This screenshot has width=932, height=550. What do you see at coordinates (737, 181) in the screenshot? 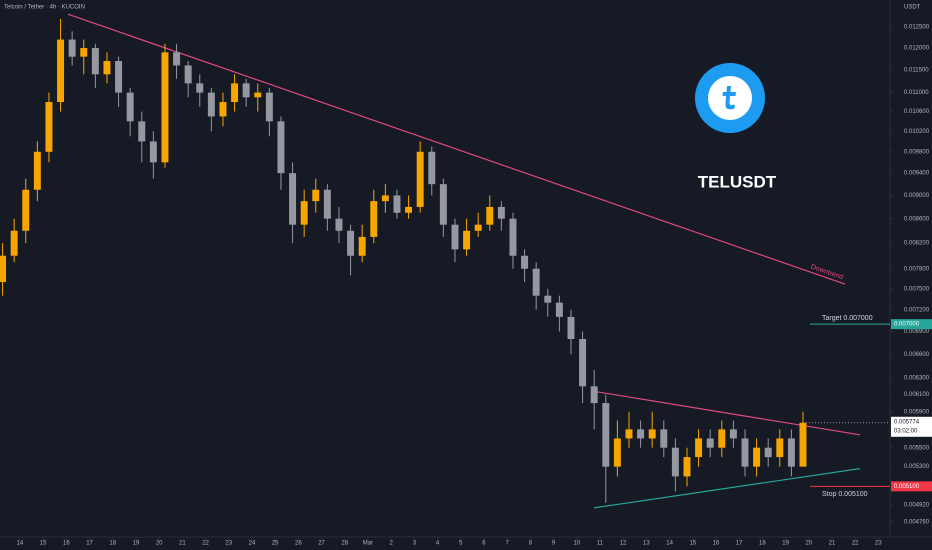
I see `symbol-label: TELUSDT` at bounding box center [737, 181].